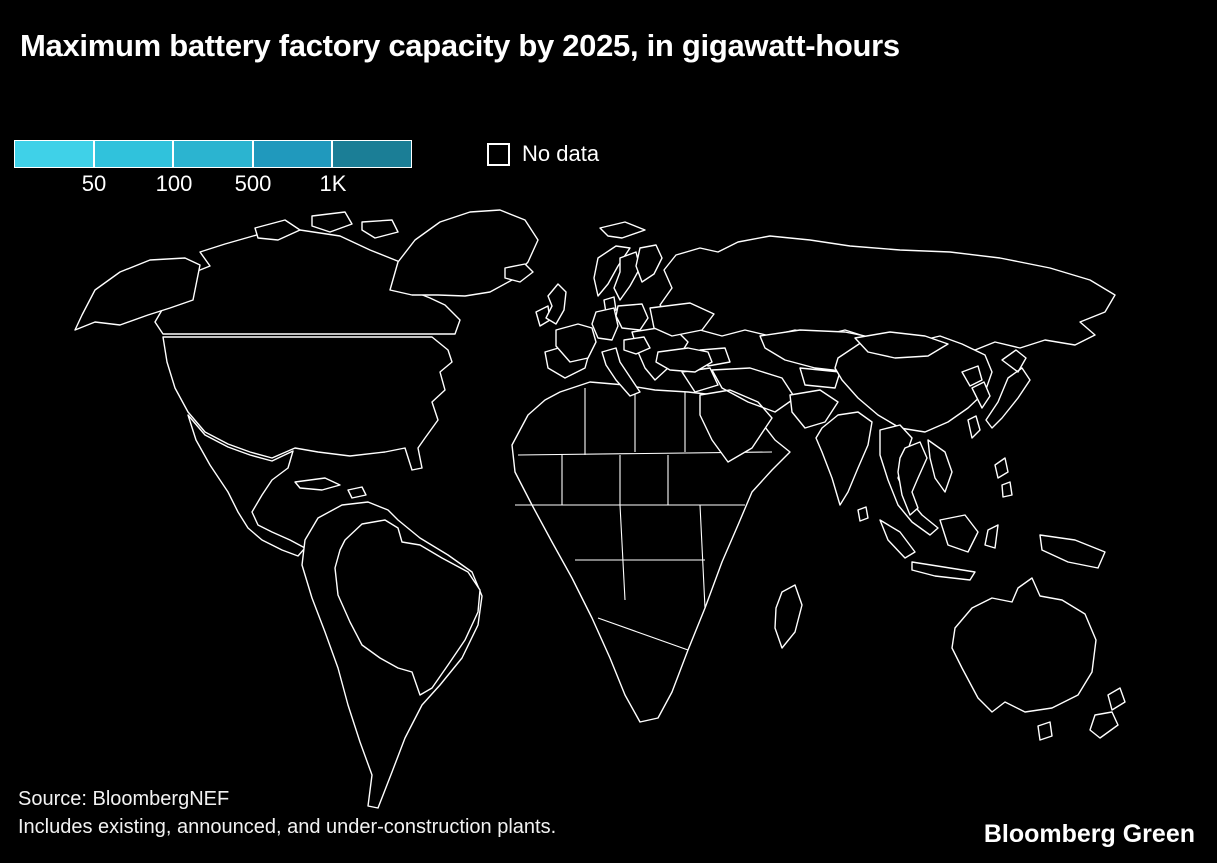 The width and height of the screenshot is (1217, 863). Describe the element at coordinates (407, 607) in the screenshot. I see `country-brazil` at that location.